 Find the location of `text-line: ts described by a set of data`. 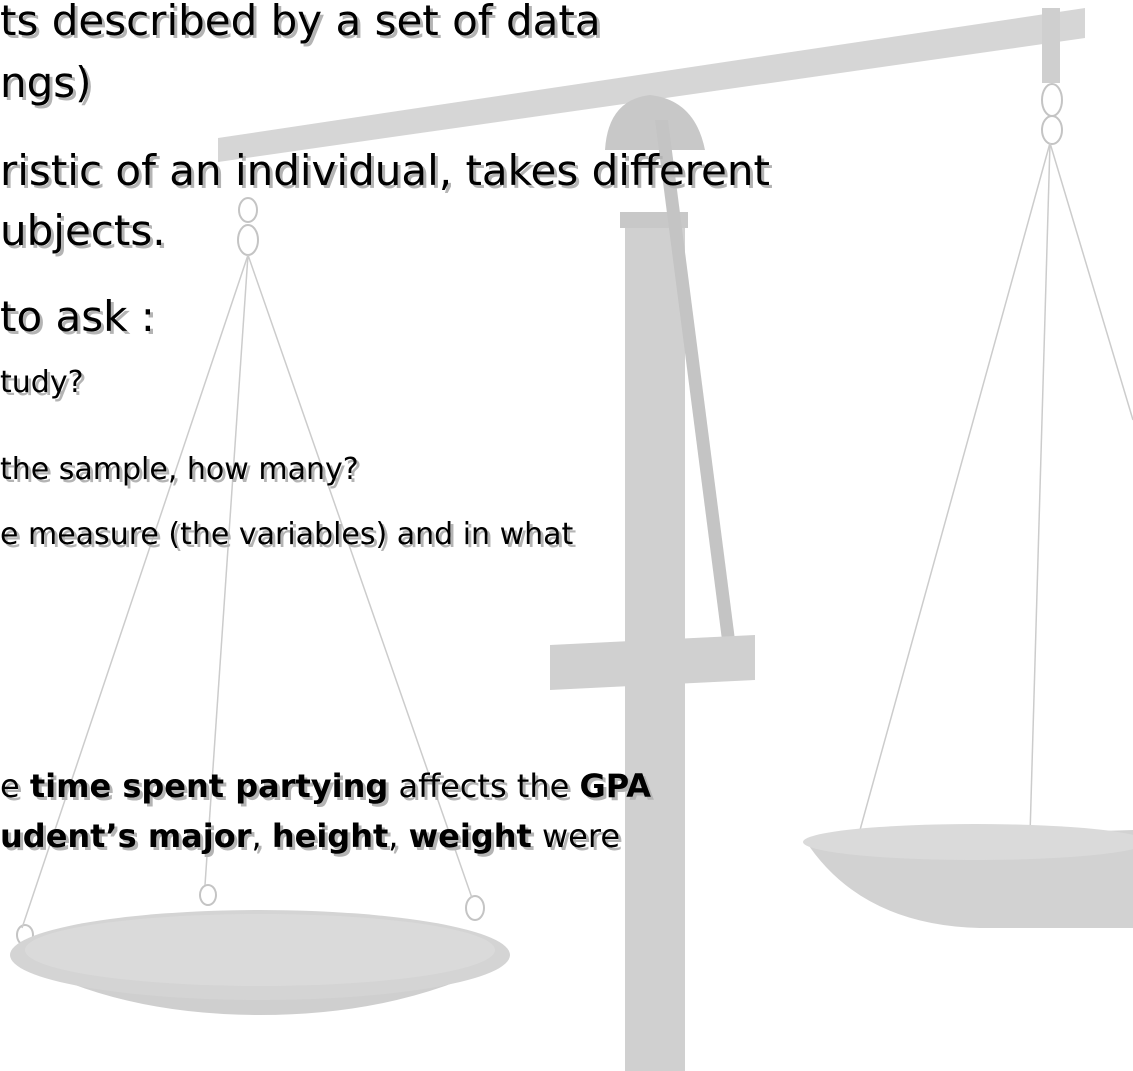

text-line: ts described by a set of data is located at coordinates (300, 21).